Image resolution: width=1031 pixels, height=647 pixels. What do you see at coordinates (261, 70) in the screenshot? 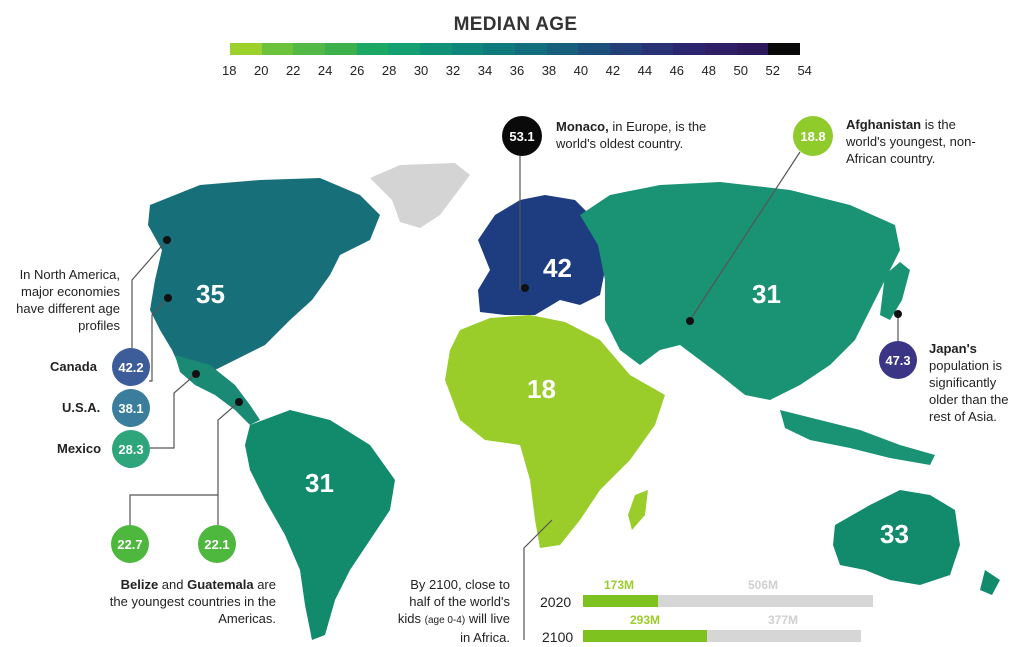
I see `scale-tick: 20` at bounding box center [261, 70].